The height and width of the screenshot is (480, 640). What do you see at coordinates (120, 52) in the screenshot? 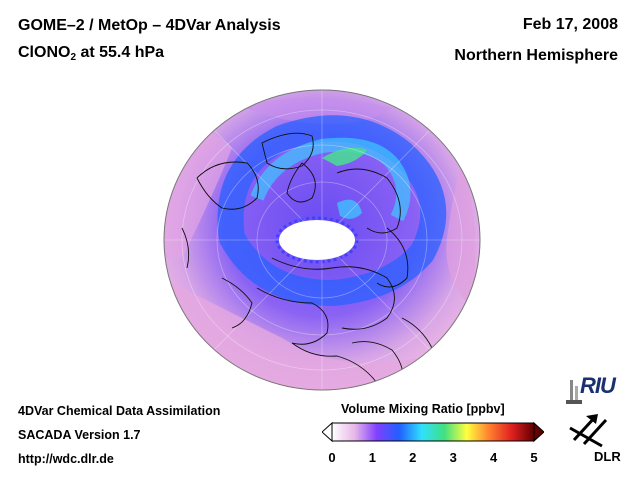
I see `species-suffix: at 55.4 hPa` at bounding box center [120, 52].